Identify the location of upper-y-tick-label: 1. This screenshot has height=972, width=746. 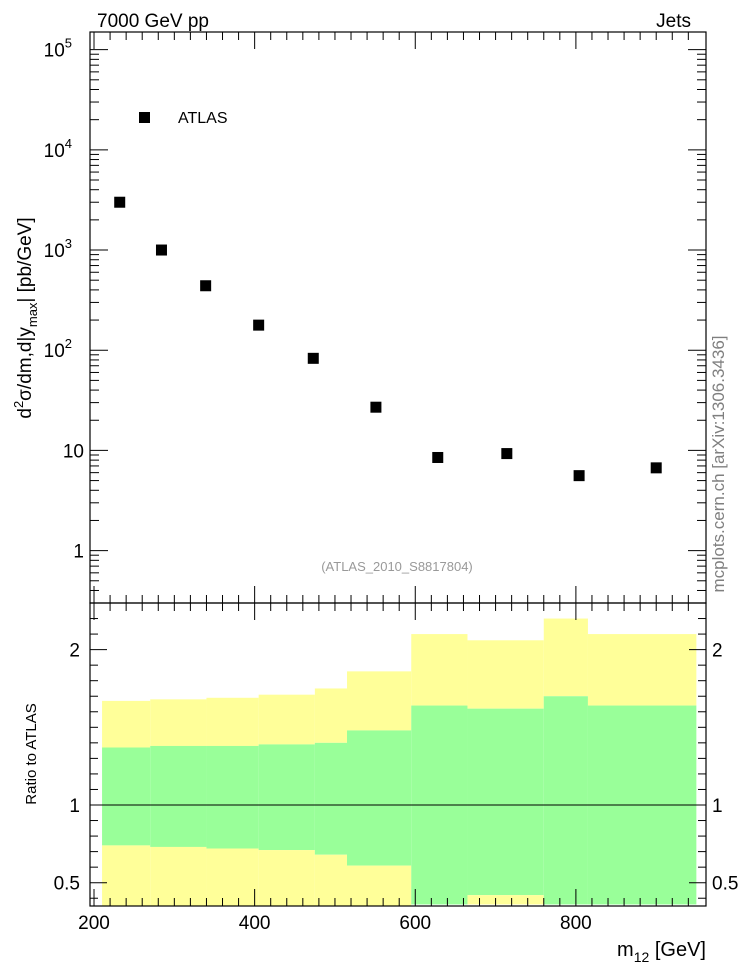
(78, 552).